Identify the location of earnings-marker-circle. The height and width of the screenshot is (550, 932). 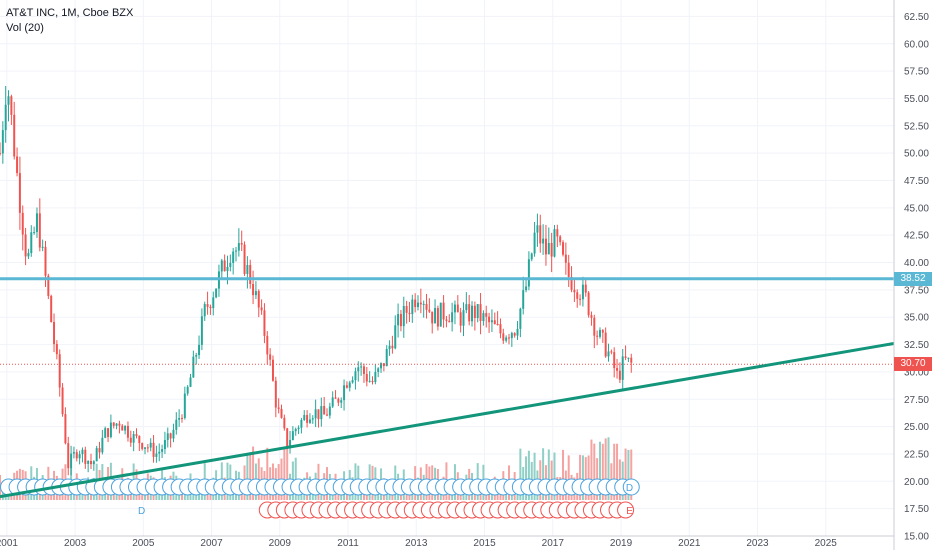
(626, 510).